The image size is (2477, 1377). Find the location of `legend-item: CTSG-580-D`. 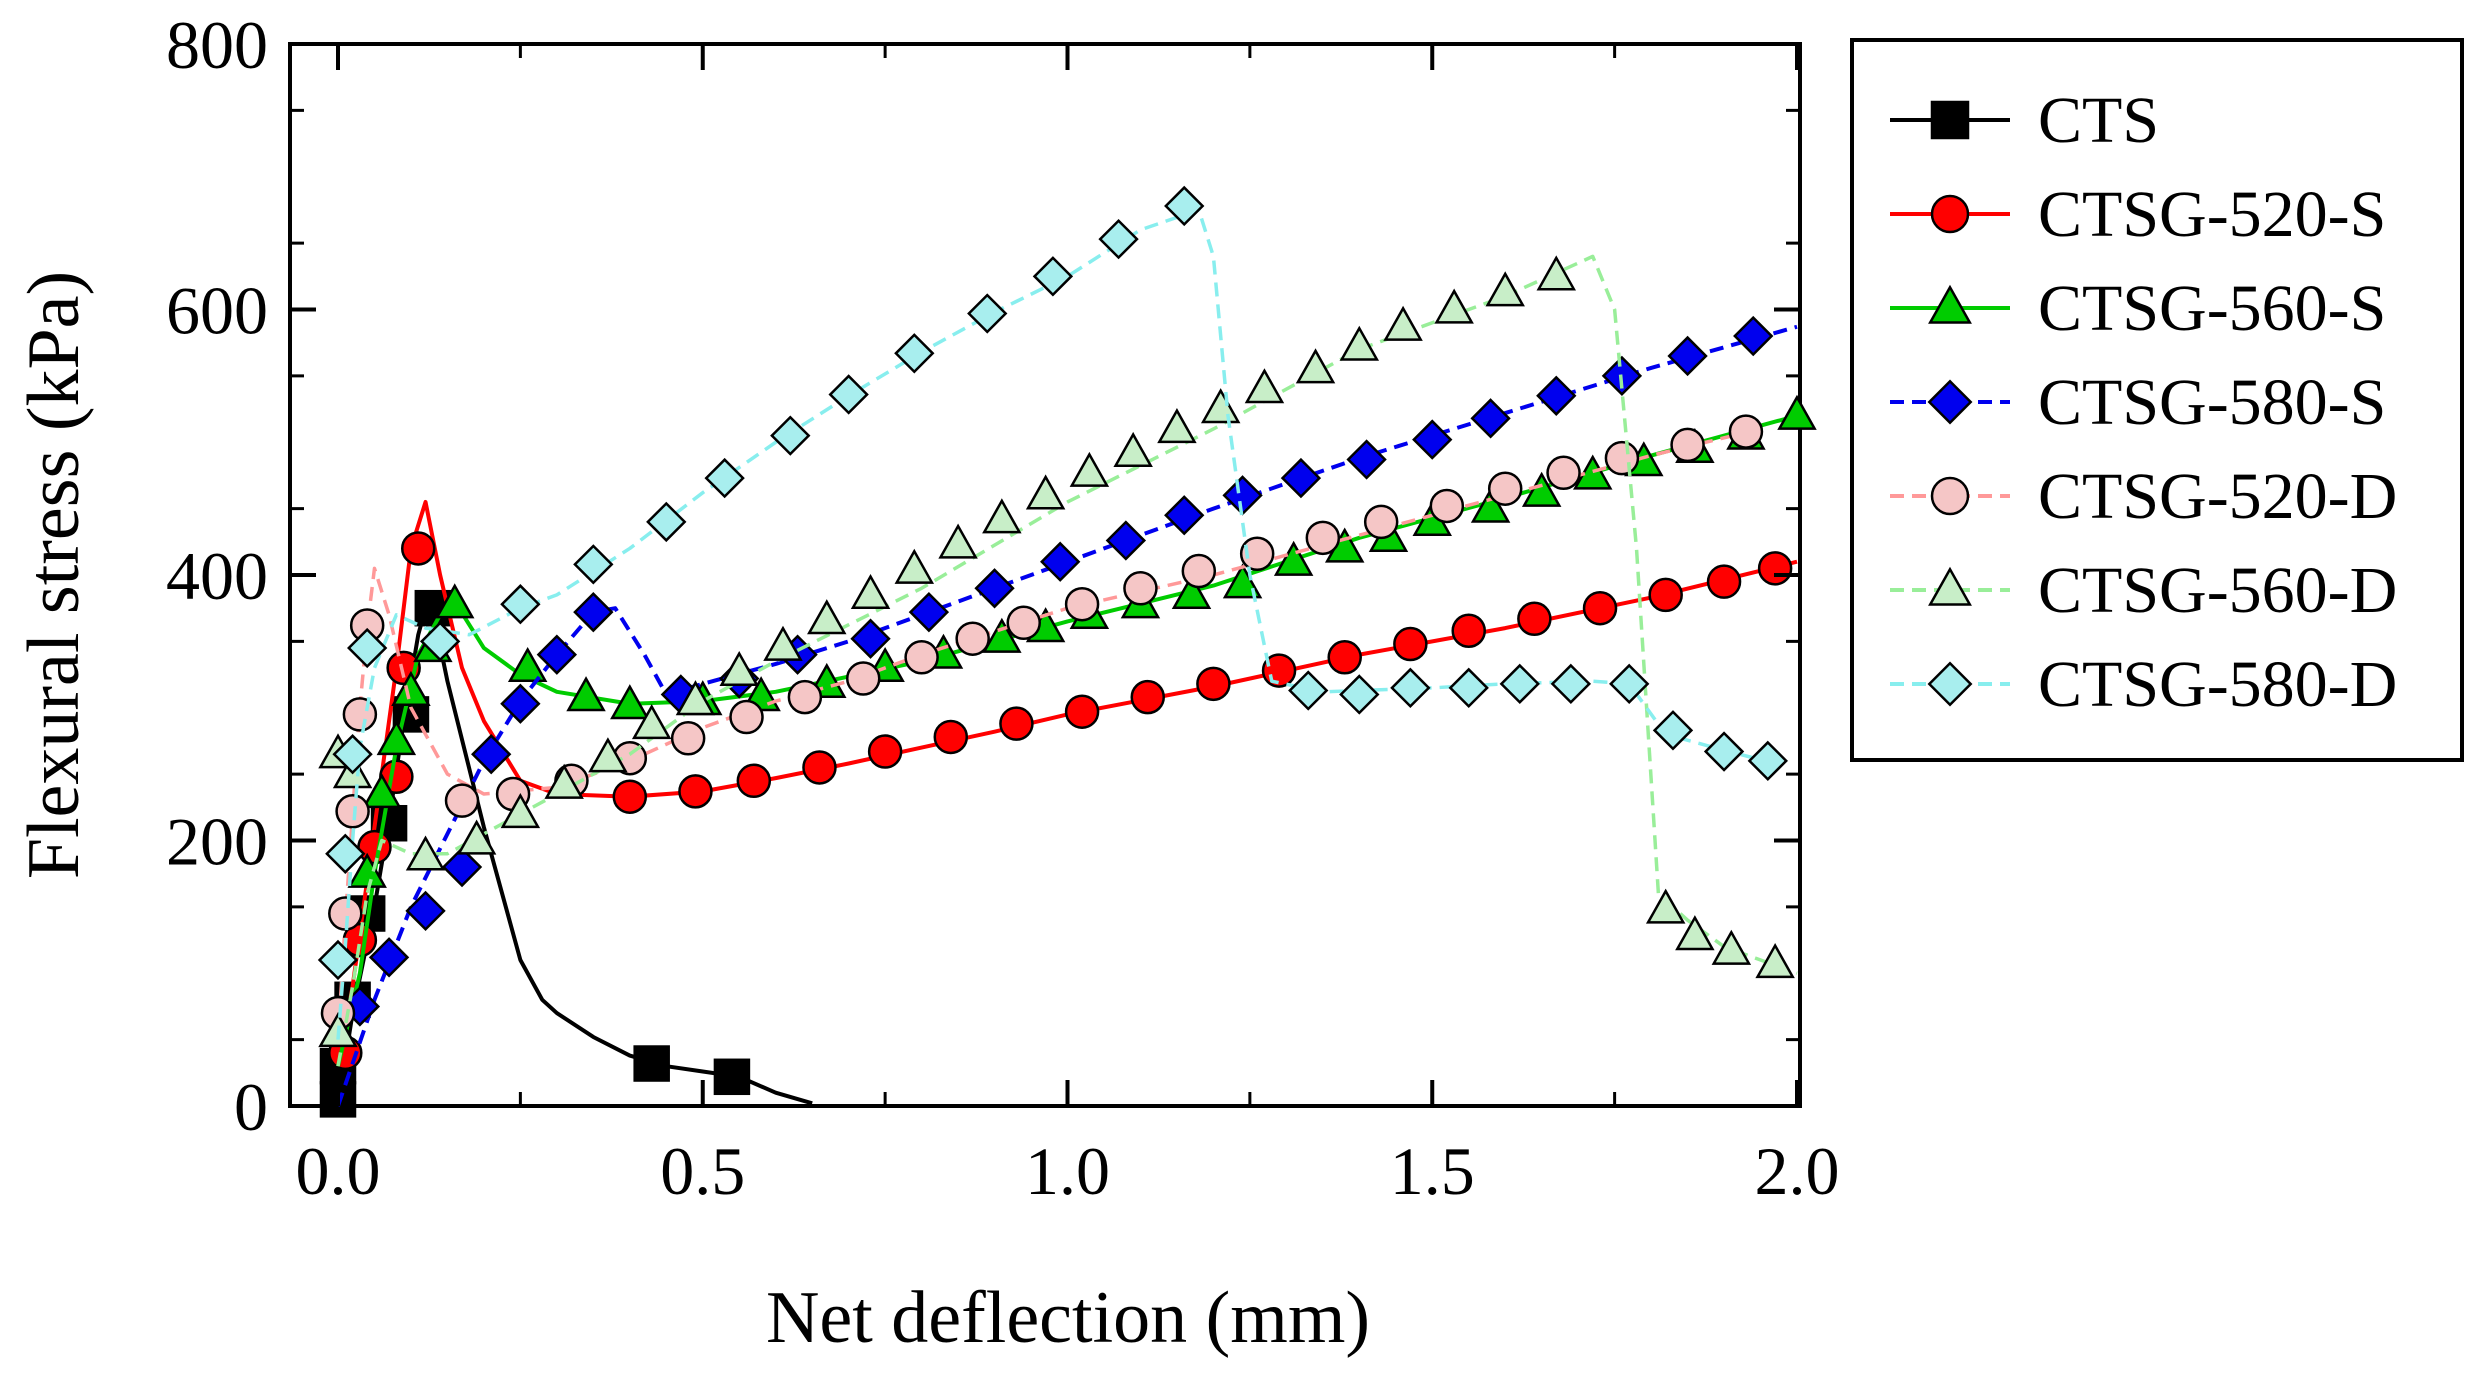

legend-item: CTSG-580-D is located at coordinates (2143, 684).